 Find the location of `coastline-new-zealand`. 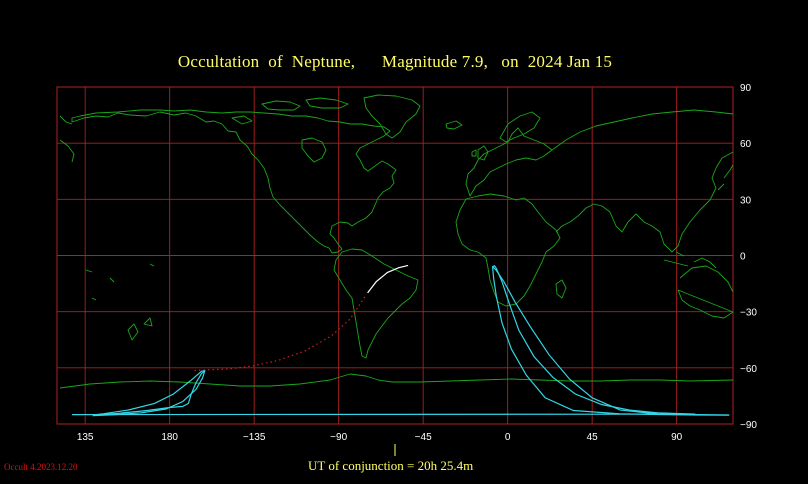

coastline-new-zealand is located at coordinates (140, 329).